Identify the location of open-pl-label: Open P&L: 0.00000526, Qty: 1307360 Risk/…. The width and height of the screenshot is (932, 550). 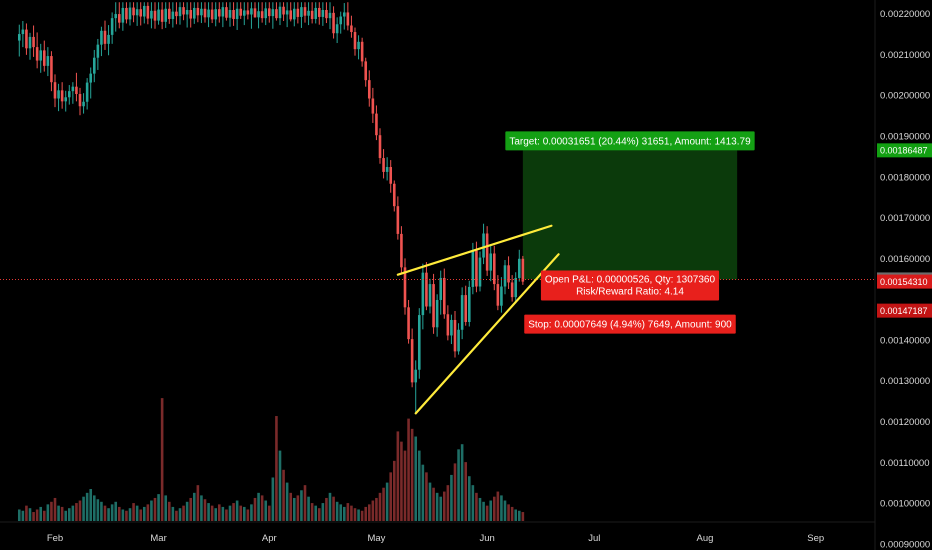
(630, 285).